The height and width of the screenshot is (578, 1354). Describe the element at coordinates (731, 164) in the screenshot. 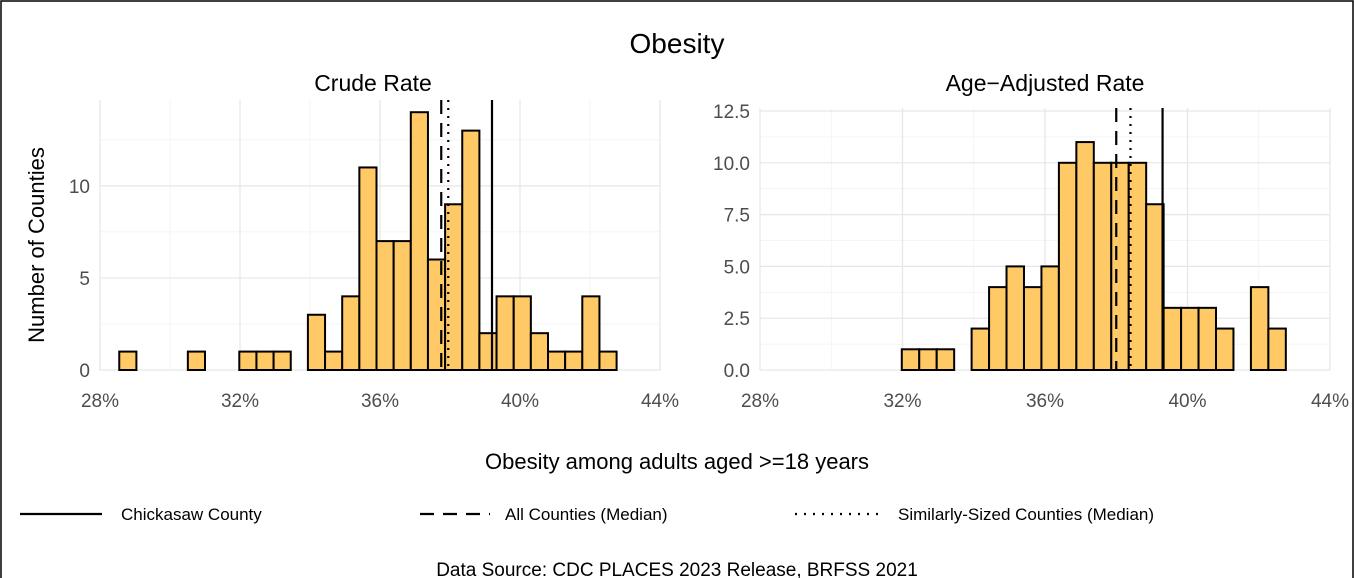

I see `age-adjusted-rate-y-tick-label: 10.0` at that location.